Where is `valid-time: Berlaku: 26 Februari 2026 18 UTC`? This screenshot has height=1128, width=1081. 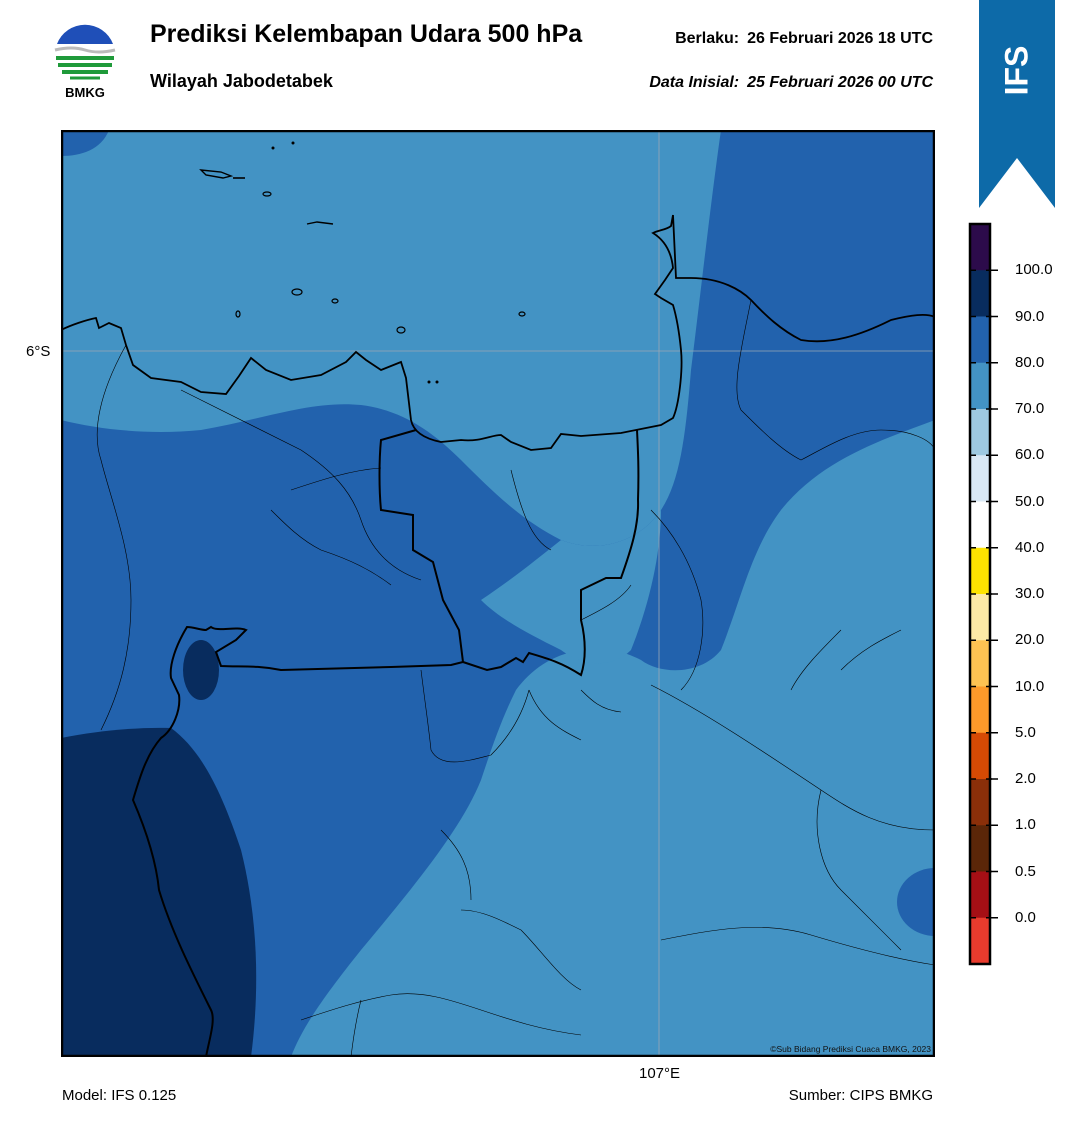 valid-time: Berlaku: 26 Februari 2026 18 UTC is located at coordinates (804, 39).